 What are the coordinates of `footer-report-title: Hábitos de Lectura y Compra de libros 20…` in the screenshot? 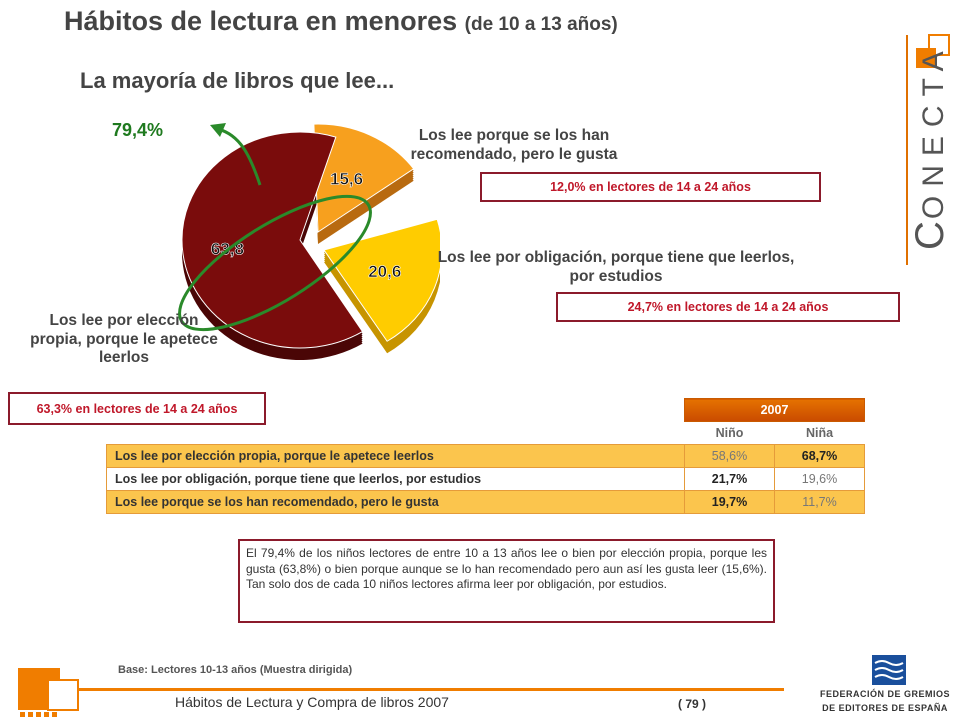 It's located at (312, 702).